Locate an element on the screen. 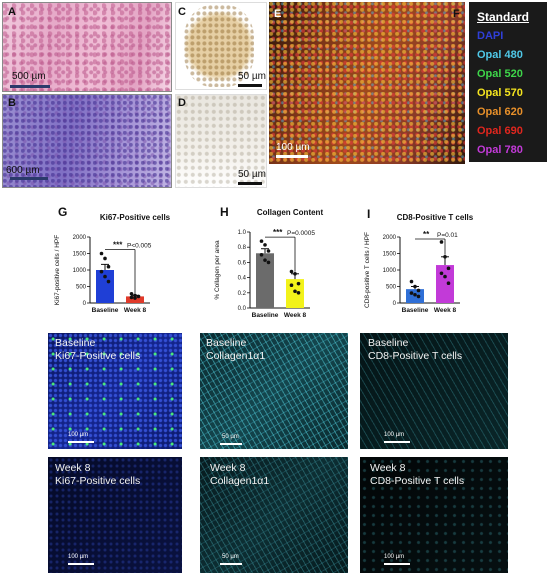  chart-h-ytick-label-4: 0.8 is located at coordinates (242, 248).